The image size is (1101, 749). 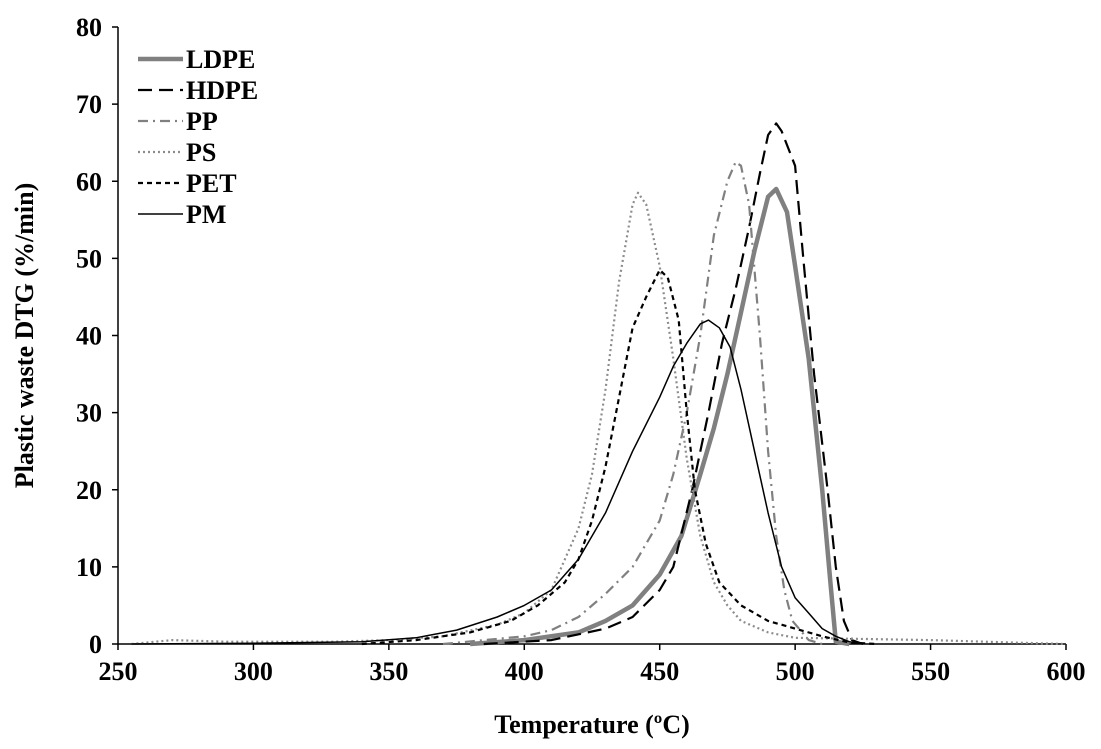 What do you see at coordinates (201, 152) in the screenshot?
I see `legend-label-ps: PS` at bounding box center [201, 152].